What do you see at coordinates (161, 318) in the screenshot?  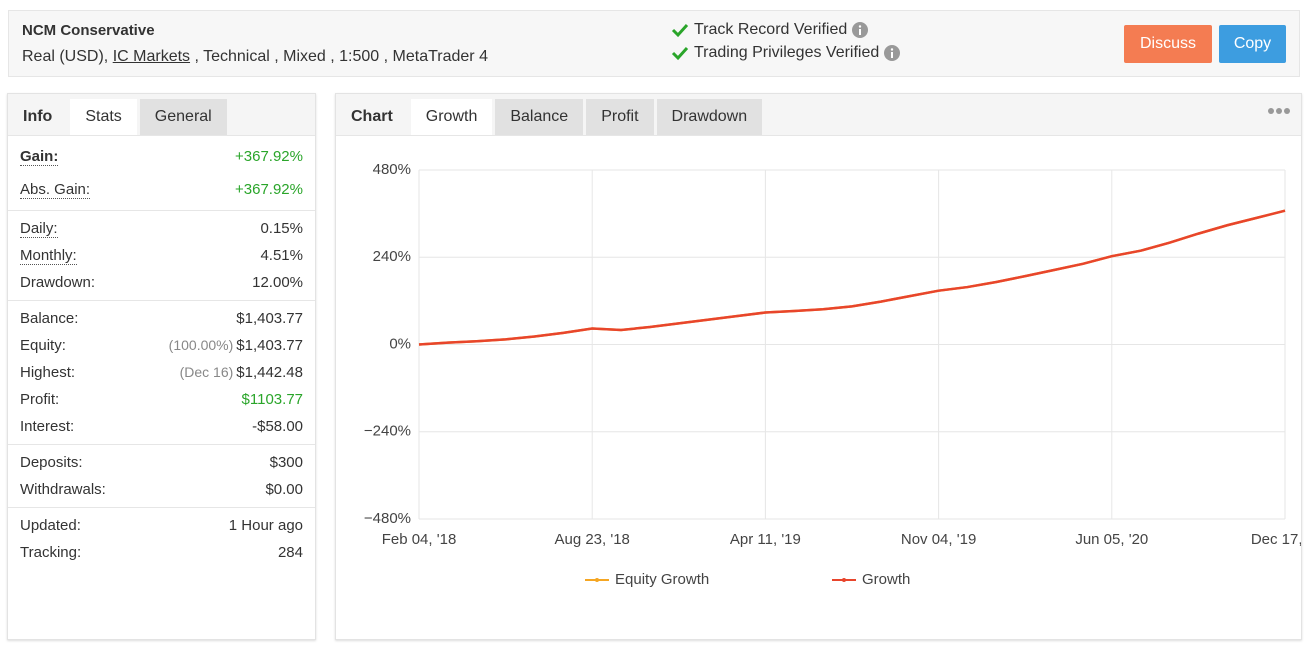 I see `stats-row: Balance: $1,403.77` at bounding box center [161, 318].